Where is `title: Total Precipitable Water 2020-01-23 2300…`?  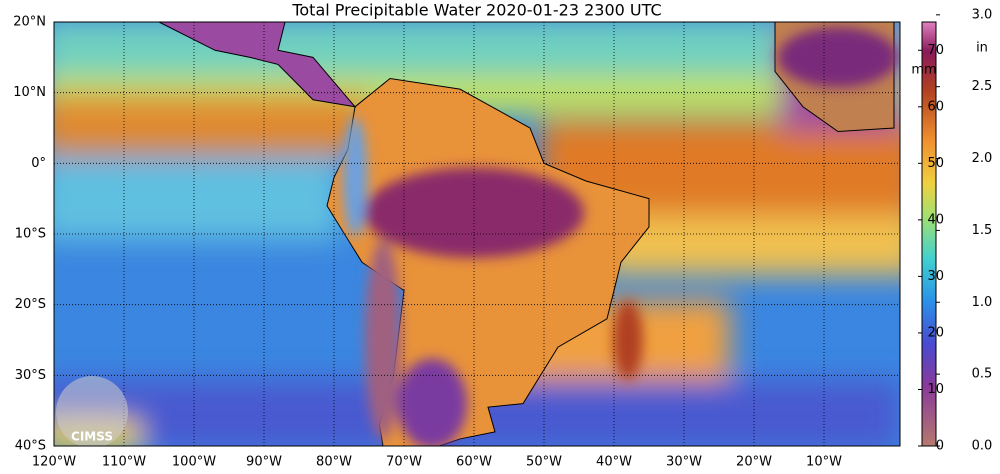 title: Total Precipitable Water 2020-01-23 2300… is located at coordinates (476, 10).